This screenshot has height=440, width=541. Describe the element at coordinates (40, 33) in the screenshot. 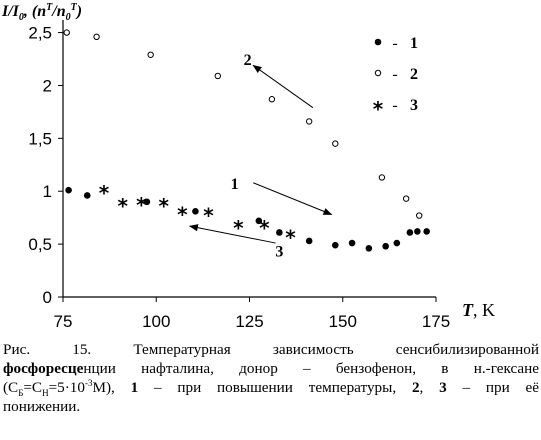

I see `y-tick-label: 2,5` at that location.